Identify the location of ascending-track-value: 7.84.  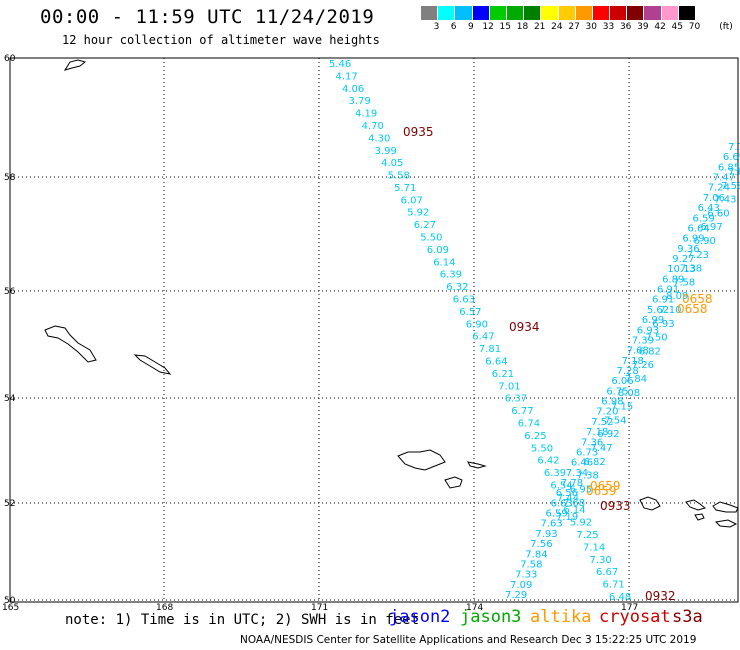
(536, 554).